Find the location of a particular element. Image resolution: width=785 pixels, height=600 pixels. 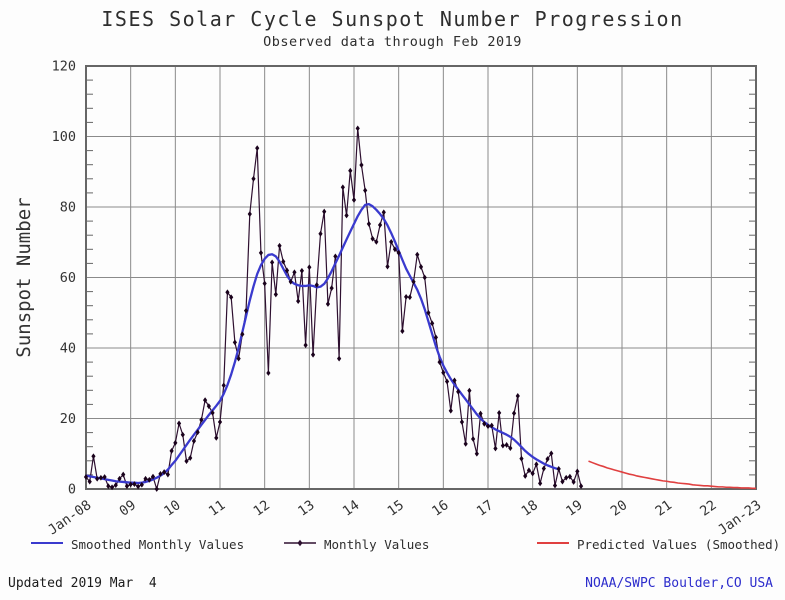

x-axis-tick-label: Jan-23 is located at coordinates (739, 516).